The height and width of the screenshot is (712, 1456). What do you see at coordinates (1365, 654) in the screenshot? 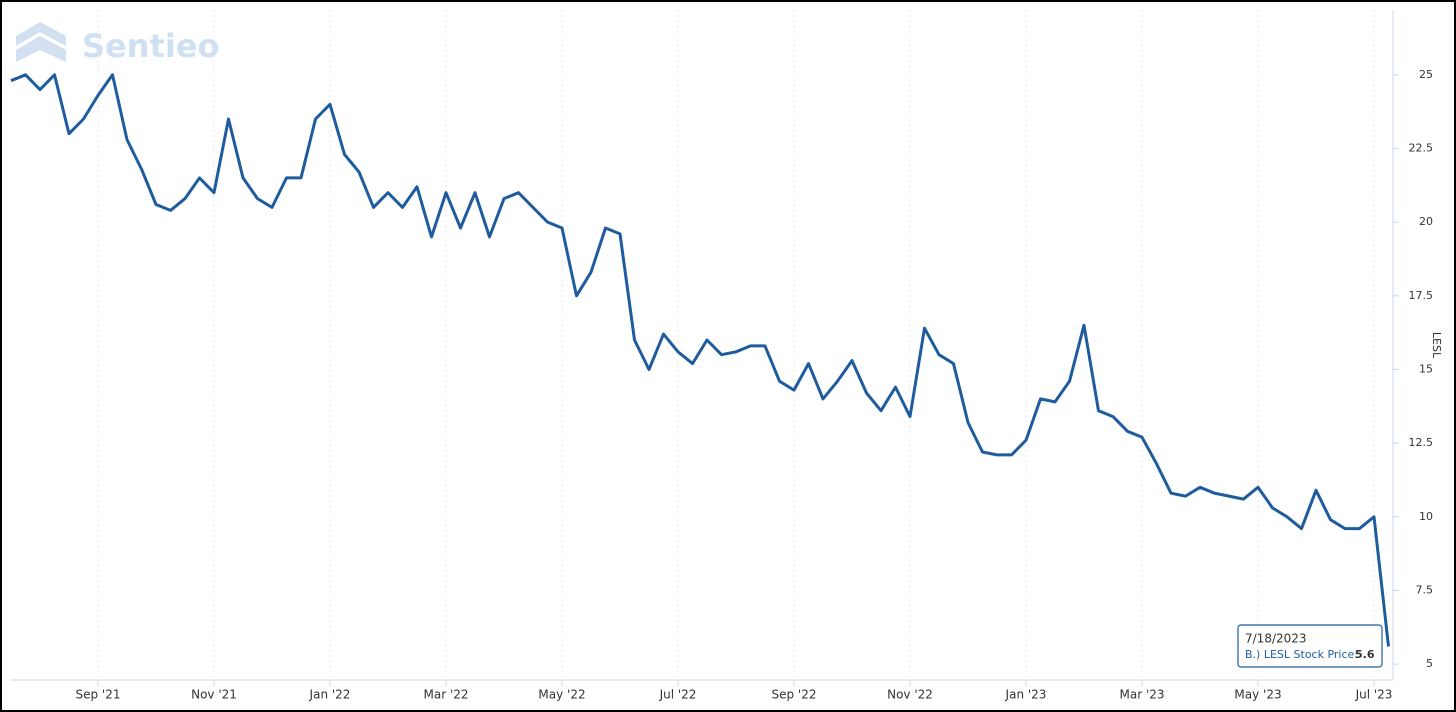
I see `tooltip-value: 5.6` at bounding box center [1365, 654].